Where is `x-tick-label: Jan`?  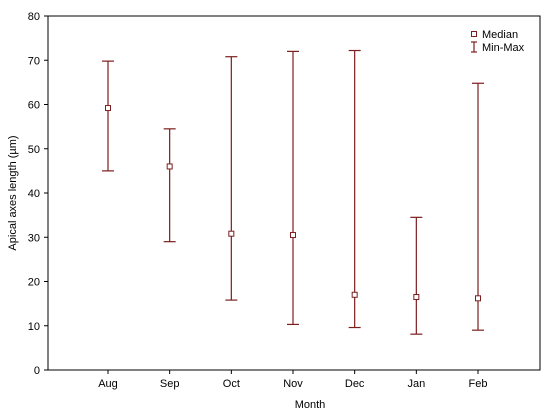
x-tick-label: Jan is located at coordinates (416, 384).